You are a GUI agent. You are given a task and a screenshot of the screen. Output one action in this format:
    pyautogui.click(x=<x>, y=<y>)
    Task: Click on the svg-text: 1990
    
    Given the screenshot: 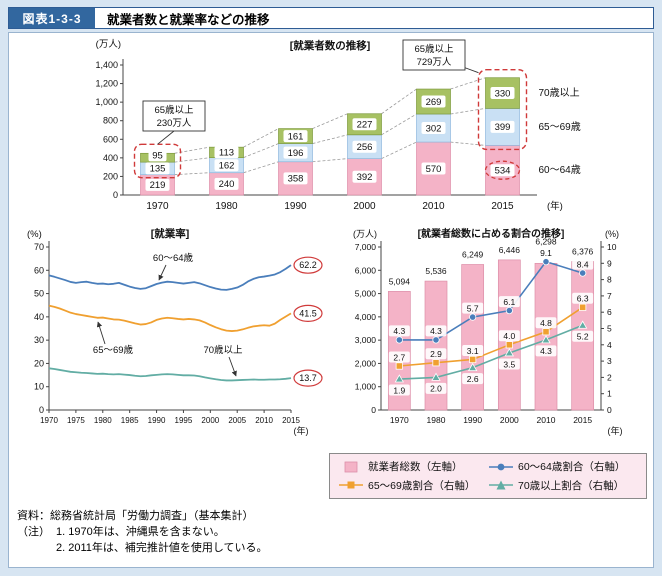 What is the action you would take?
    pyautogui.click(x=157, y=420)
    